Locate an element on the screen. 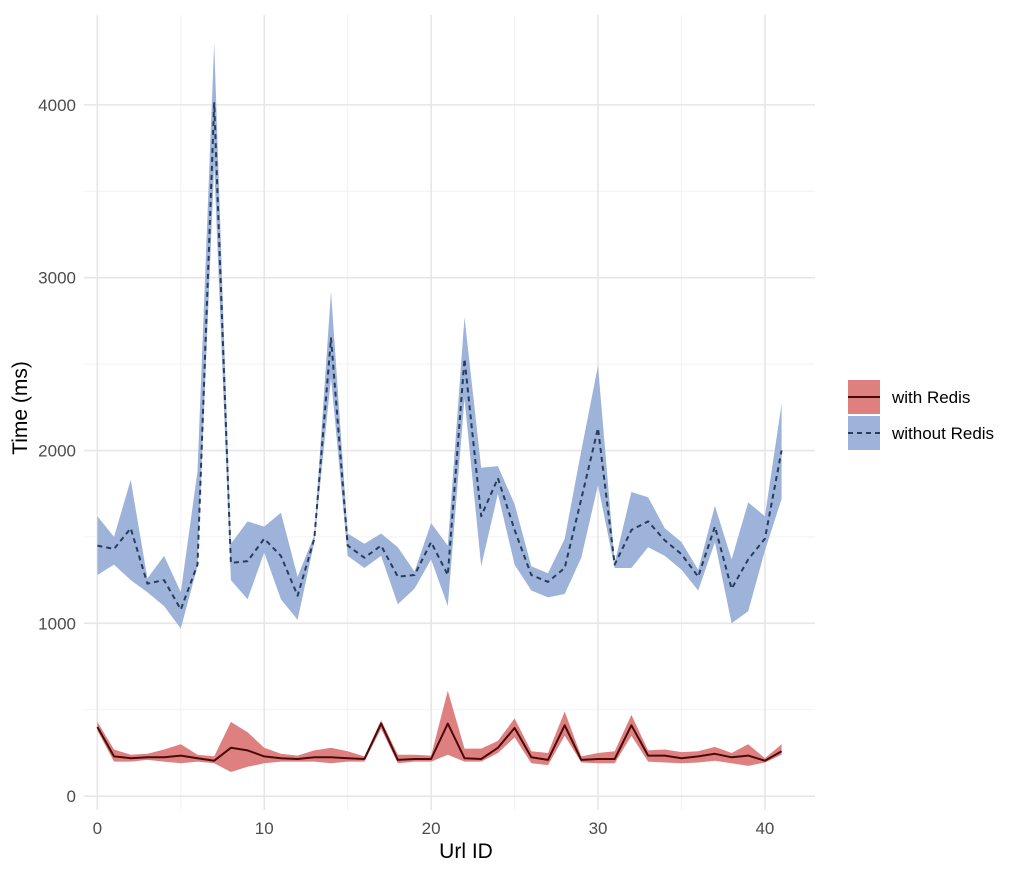  x-axis-tick-labels: 0 10 20 30 40 is located at coordinates (434, 828).